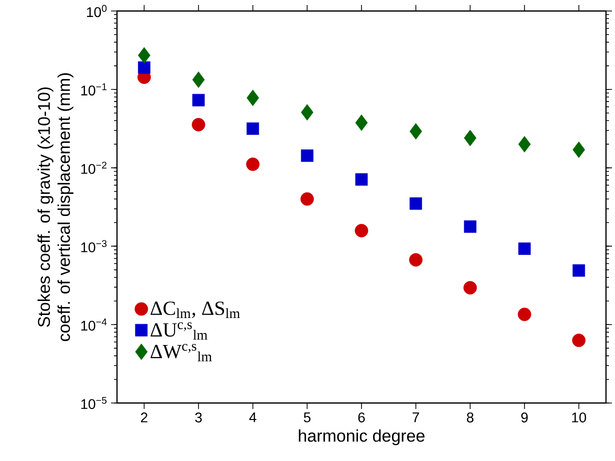  I want to click on x-tick-label: 9, so click(524, 417).